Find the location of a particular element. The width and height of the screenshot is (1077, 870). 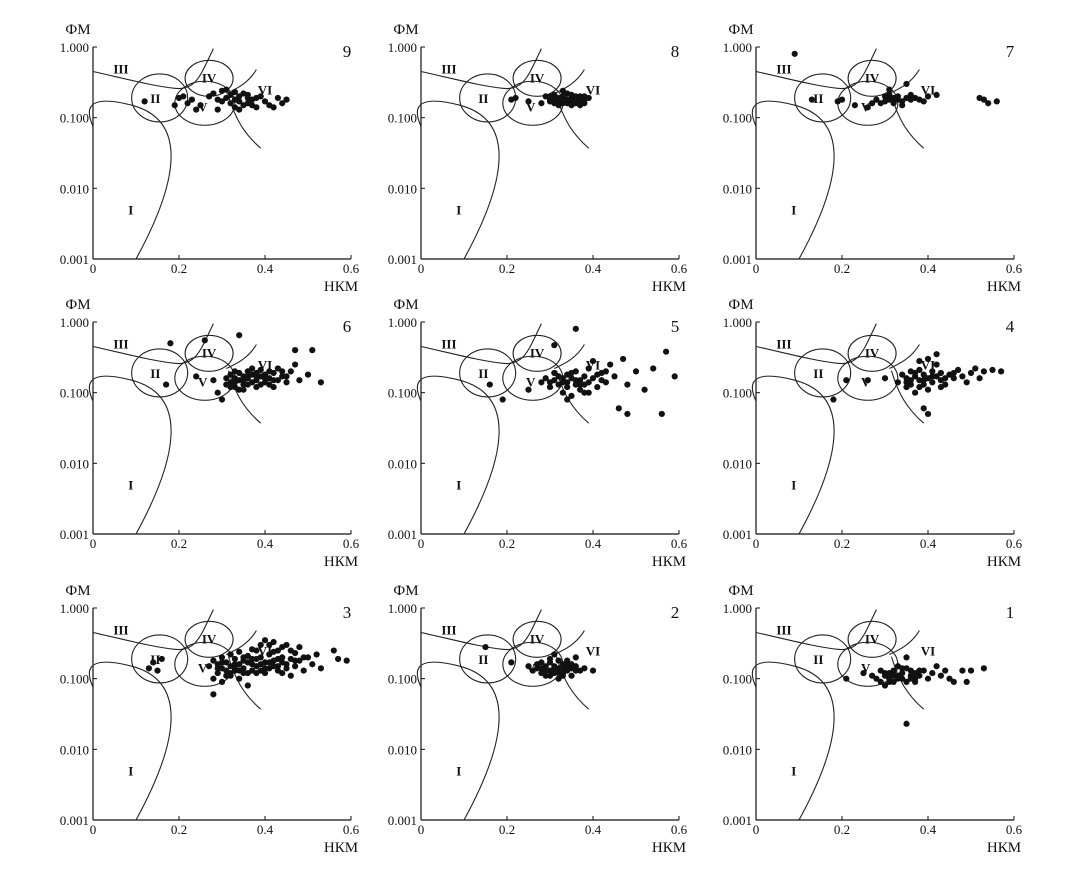

y-tick-label: 0.100 is located at coordinates (402, 118).